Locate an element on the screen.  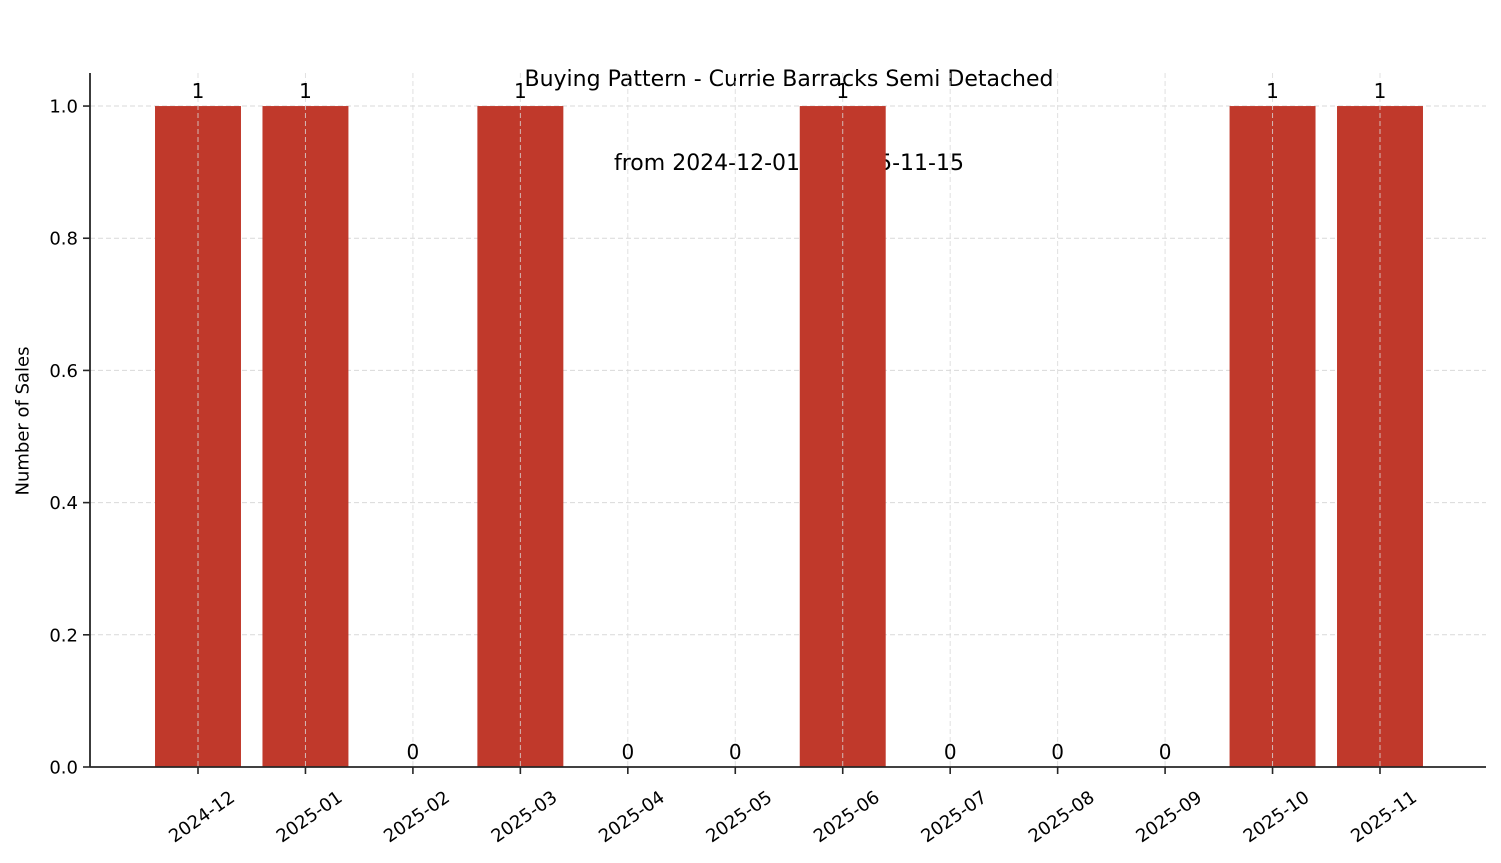
y-tick-label: 0.0 is located at coordinates (63, 768).